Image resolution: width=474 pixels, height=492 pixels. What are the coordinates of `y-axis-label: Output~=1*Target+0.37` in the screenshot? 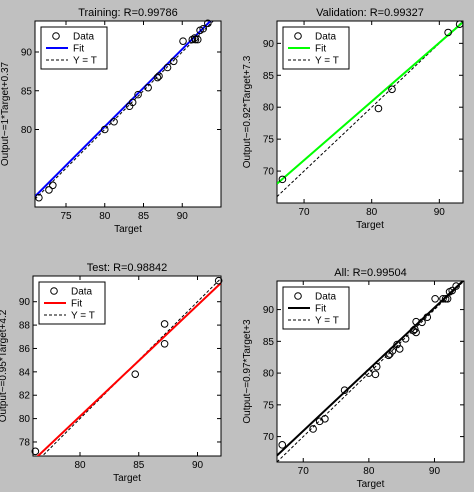 It's located at (5, 113).